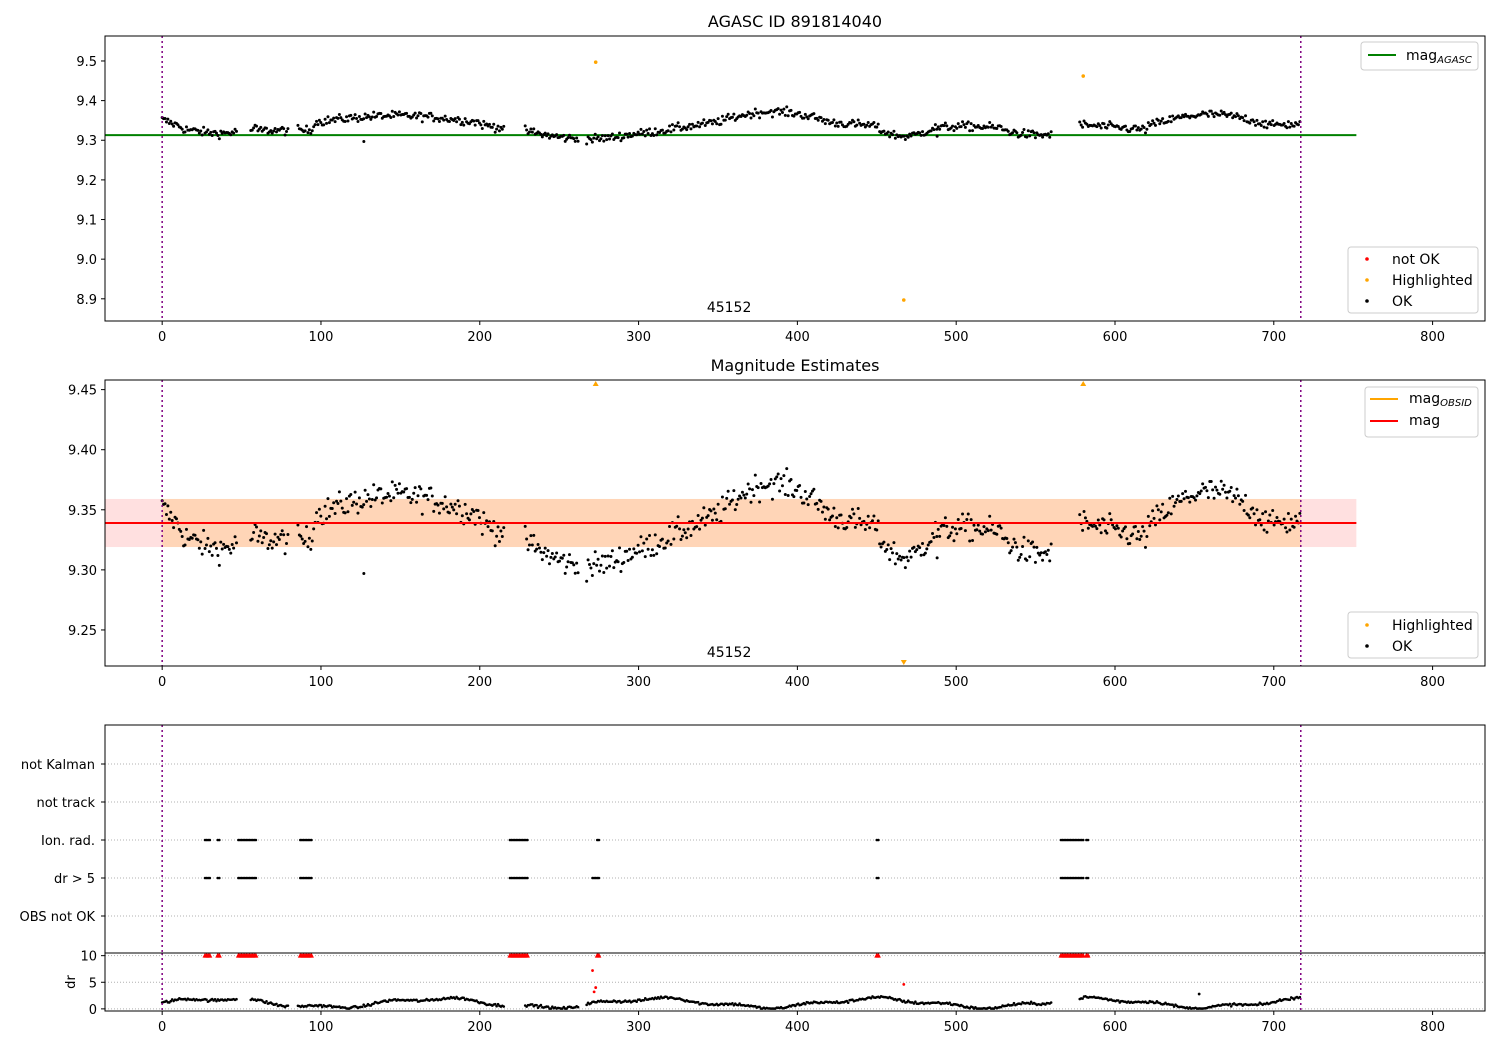 The height and width of the screenshot is (1050, 1500). What do you see at coordinates (596, 987) in the screenshot?
I see `dr-highlighted-point` at bounding box center [596, 987].